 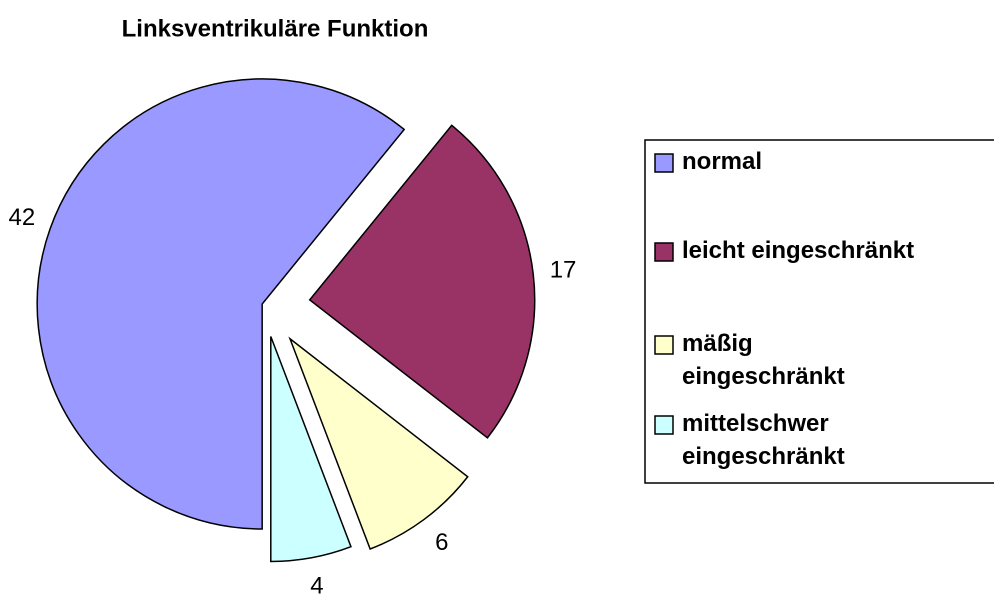 I want to click on data-label: 17, so click(x=563, y=269).